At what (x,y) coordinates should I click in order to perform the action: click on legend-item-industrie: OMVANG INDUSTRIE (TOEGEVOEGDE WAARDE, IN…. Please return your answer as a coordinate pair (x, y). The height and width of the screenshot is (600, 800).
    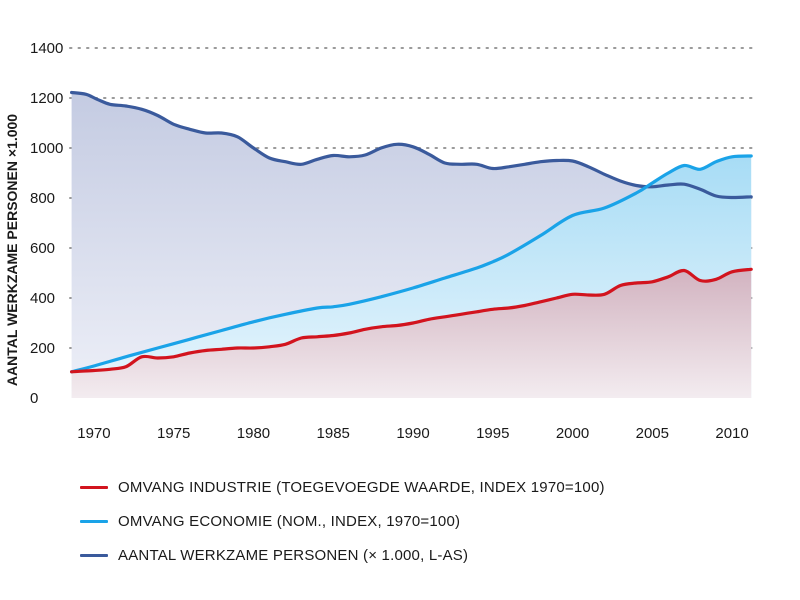
    Looking at the image, I should click on (342, 487).